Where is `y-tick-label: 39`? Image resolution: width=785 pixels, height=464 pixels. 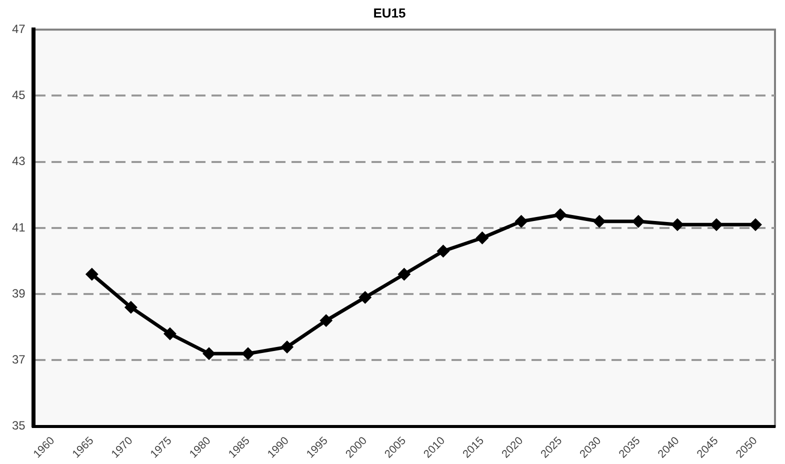 y-tick-label: 39 is located at coordinates (19, 293).